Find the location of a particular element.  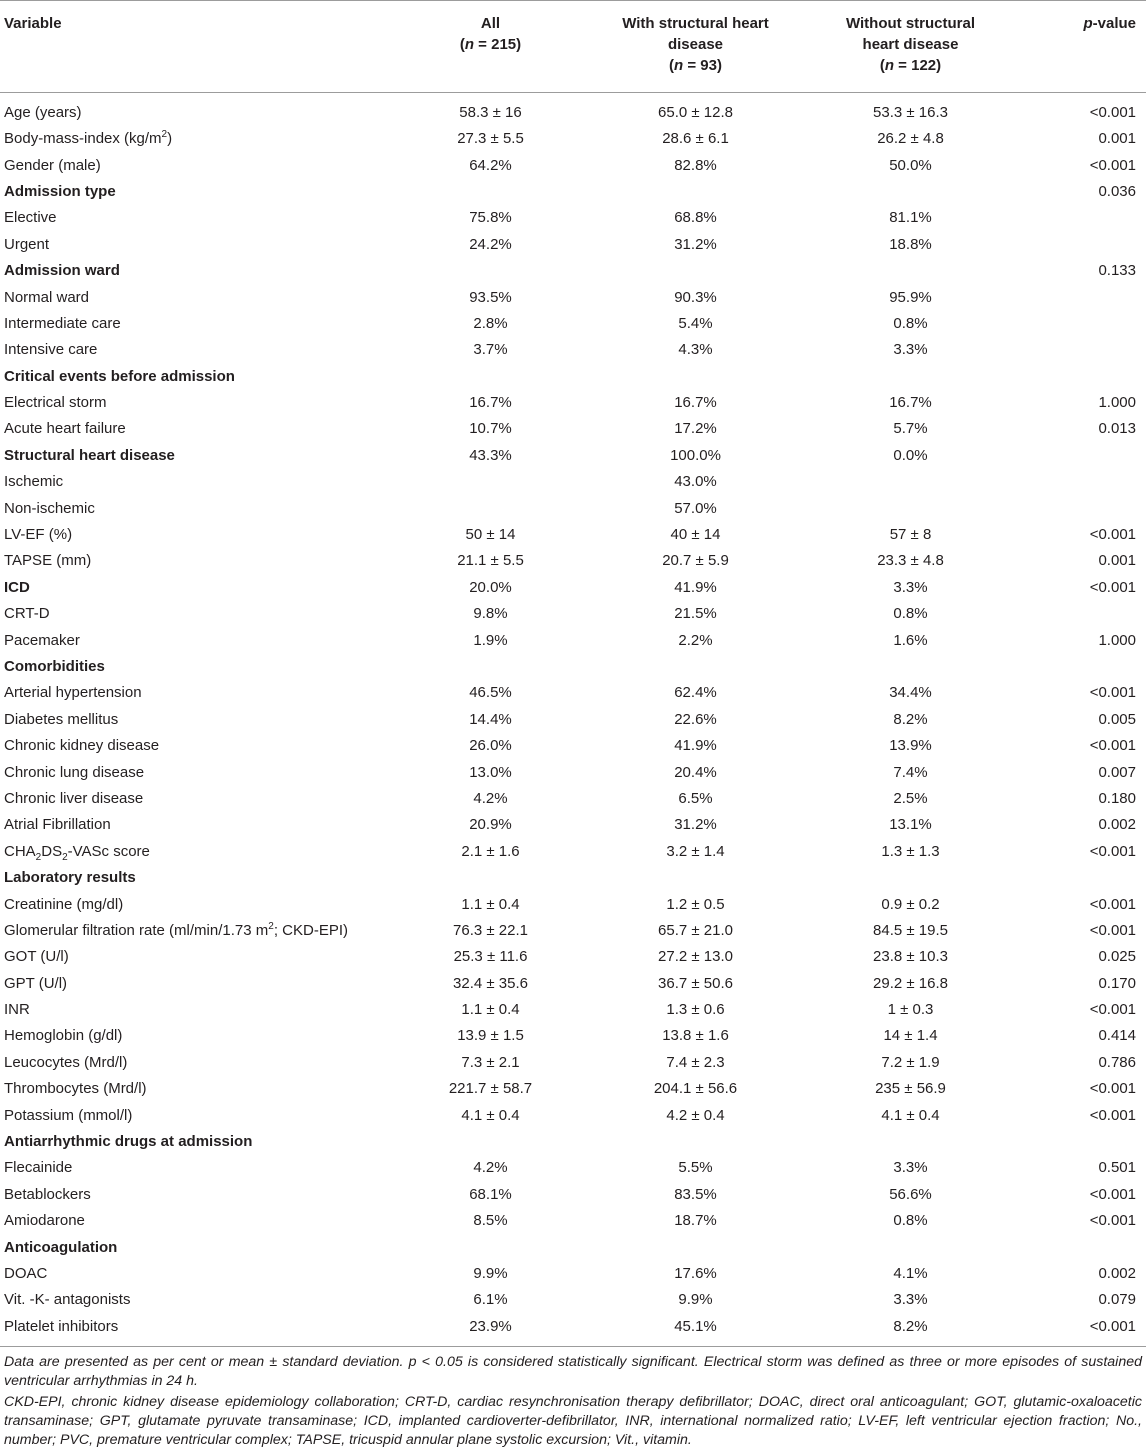

header-without-title-1: Without structural is located at coordinates (910, 23).